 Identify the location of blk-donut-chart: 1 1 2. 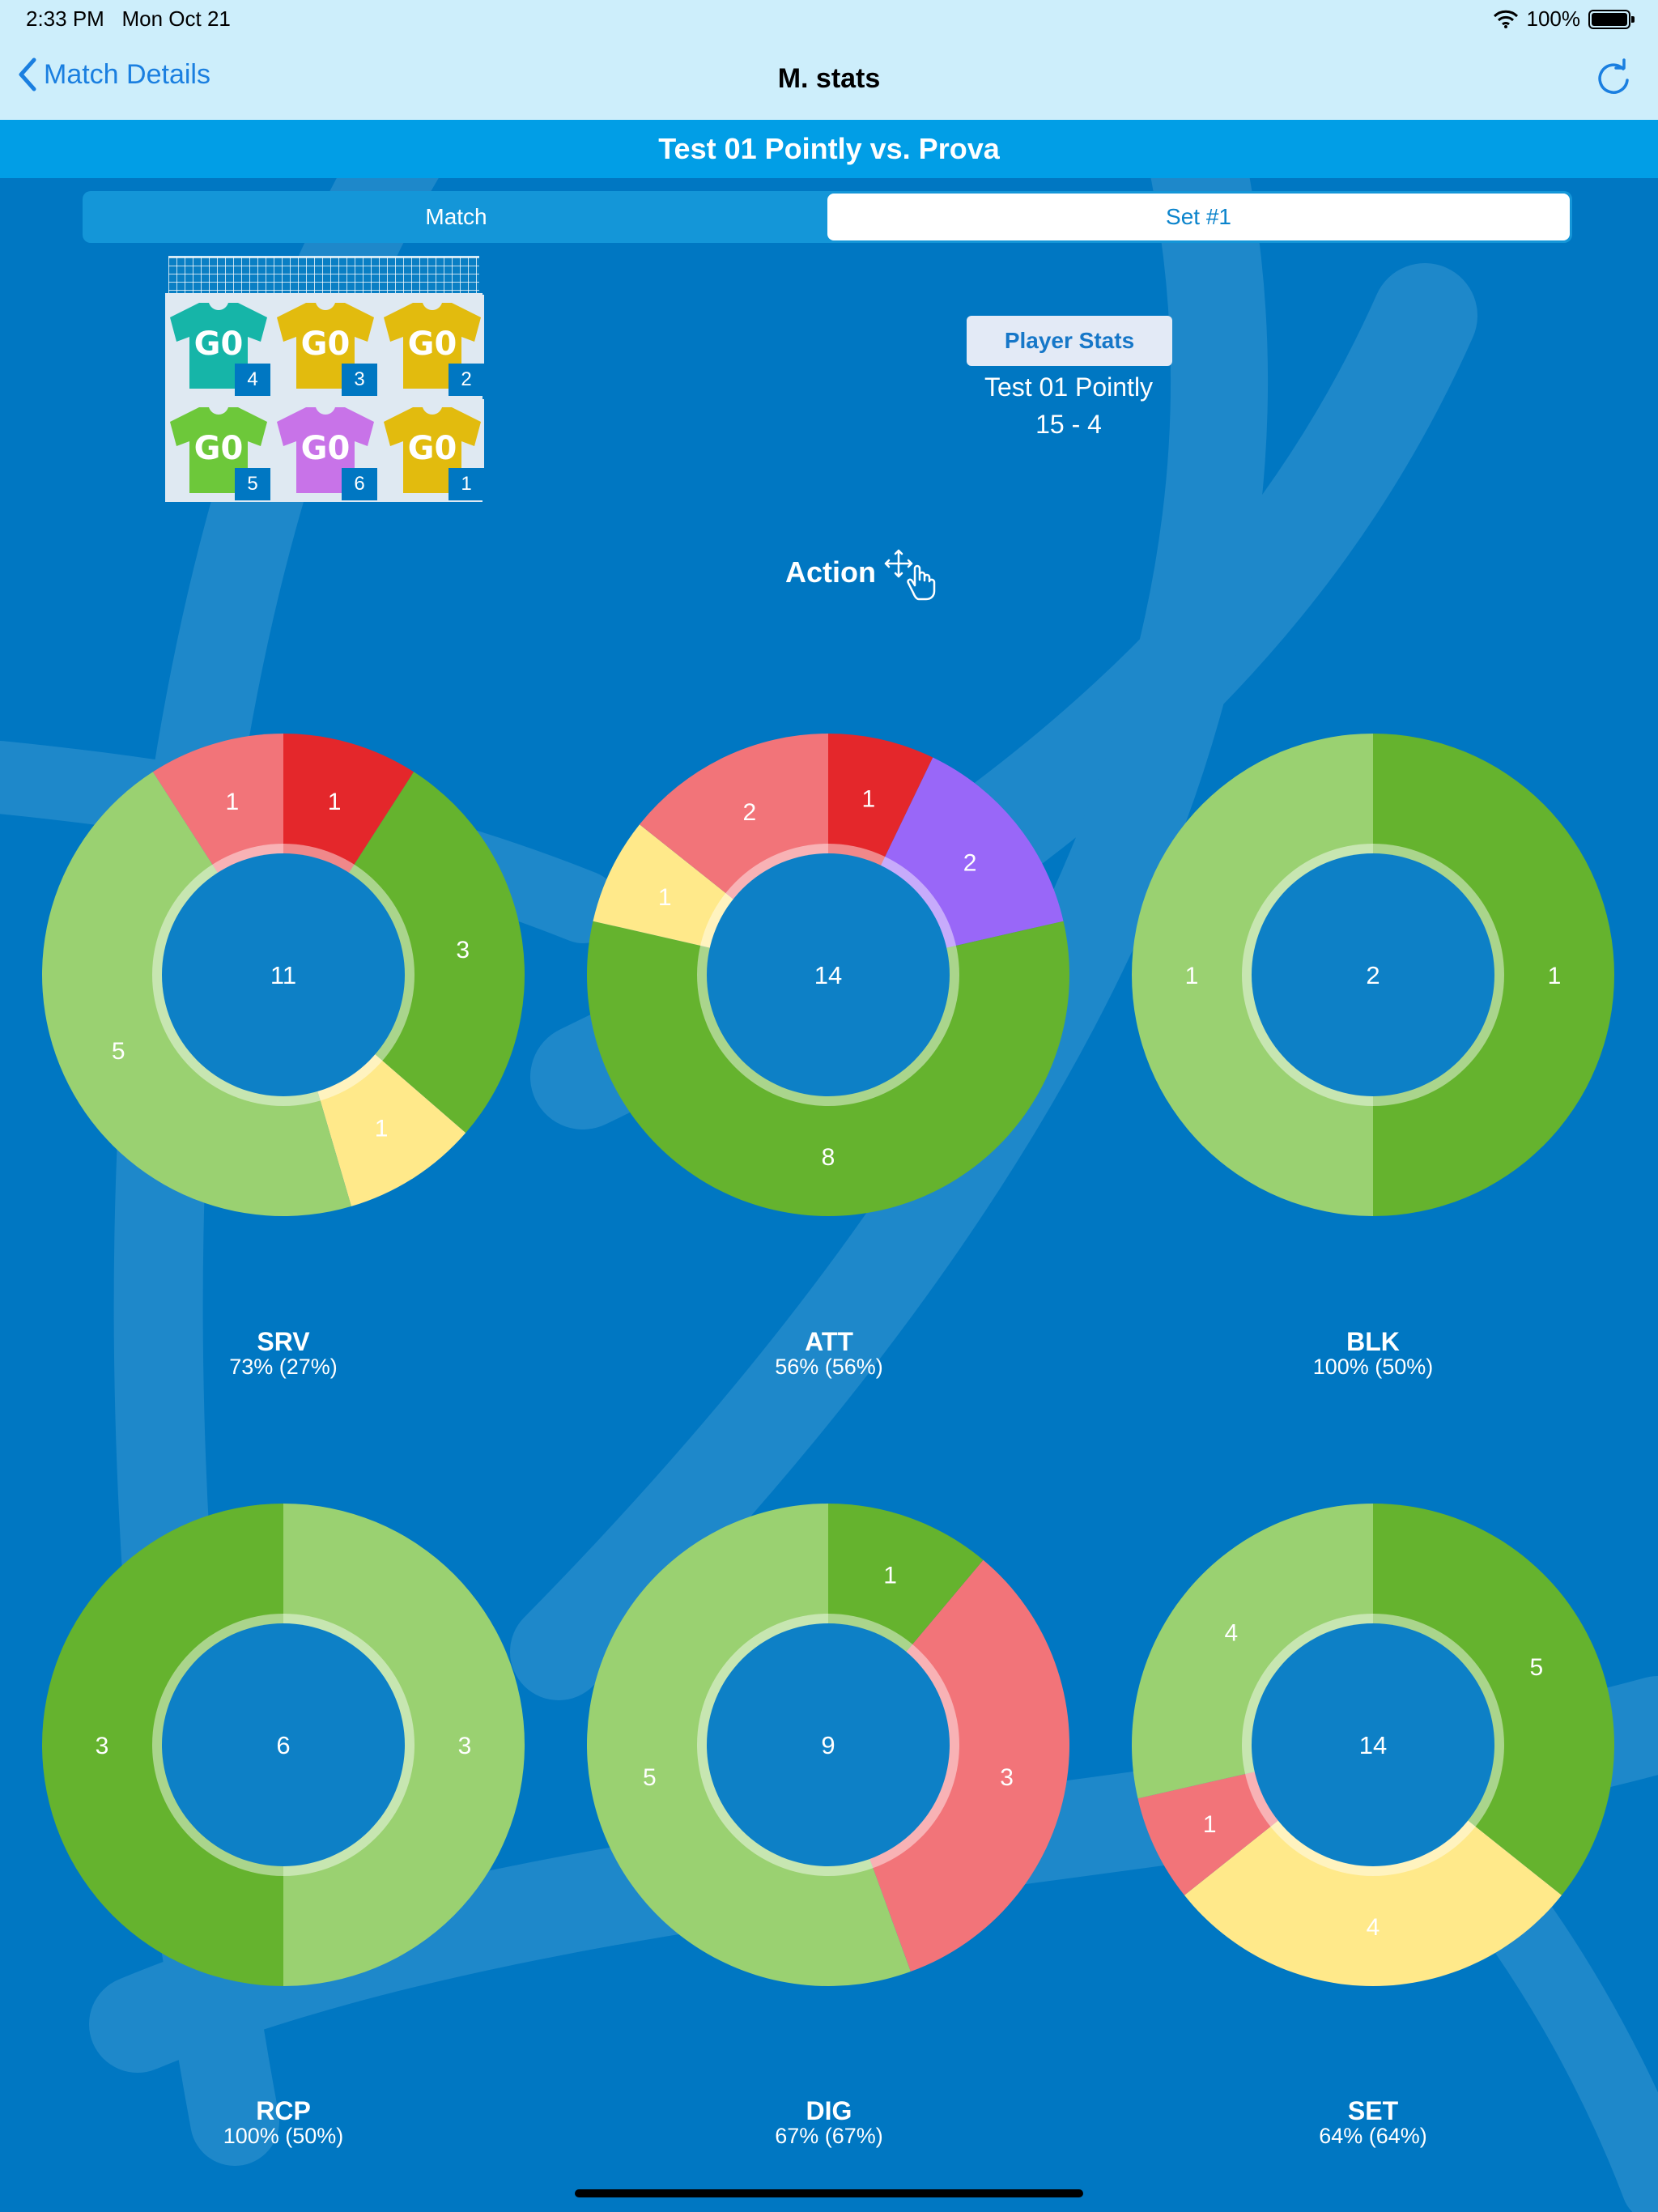
(1373, 975).